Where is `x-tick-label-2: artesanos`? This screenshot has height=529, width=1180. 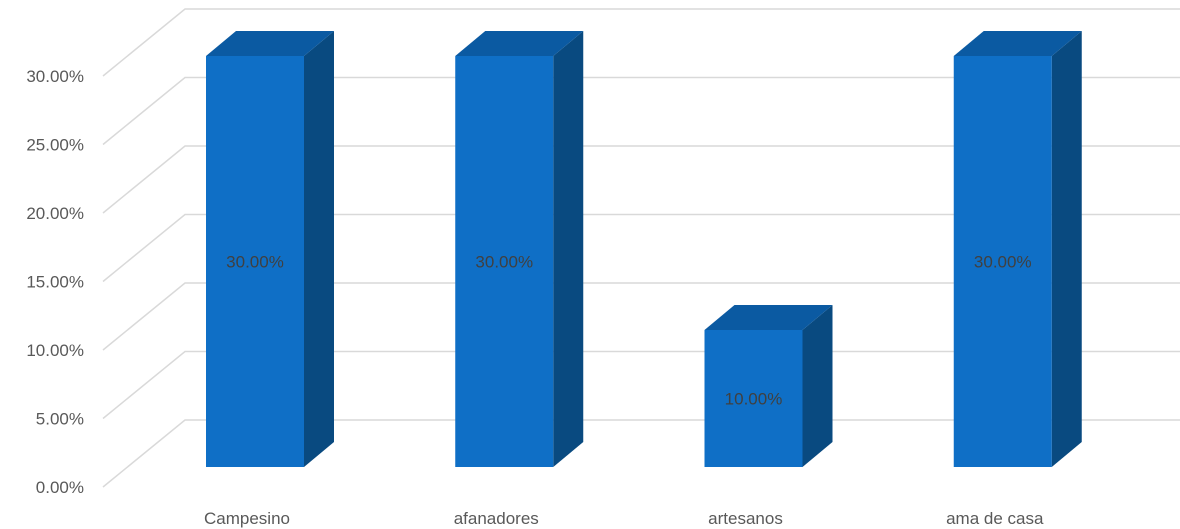 x-tick-label-2: artesanos is located at coordinates (745, 518).